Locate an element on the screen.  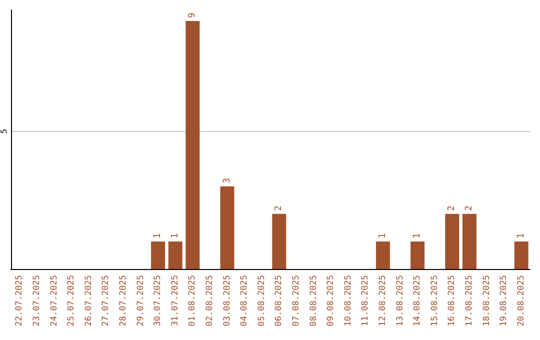
x-tick-label: 15.08.2025 is located at coordinates (435, 300).